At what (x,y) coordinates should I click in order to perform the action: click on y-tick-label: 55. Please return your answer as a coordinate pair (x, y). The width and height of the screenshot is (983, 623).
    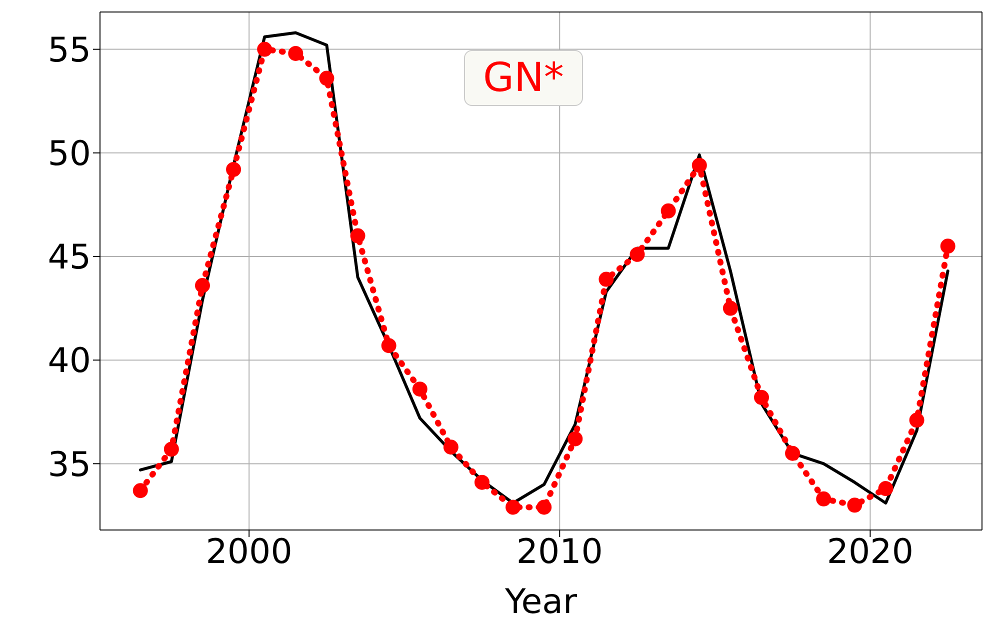
    Looking at the image, I should click on (69, 50).